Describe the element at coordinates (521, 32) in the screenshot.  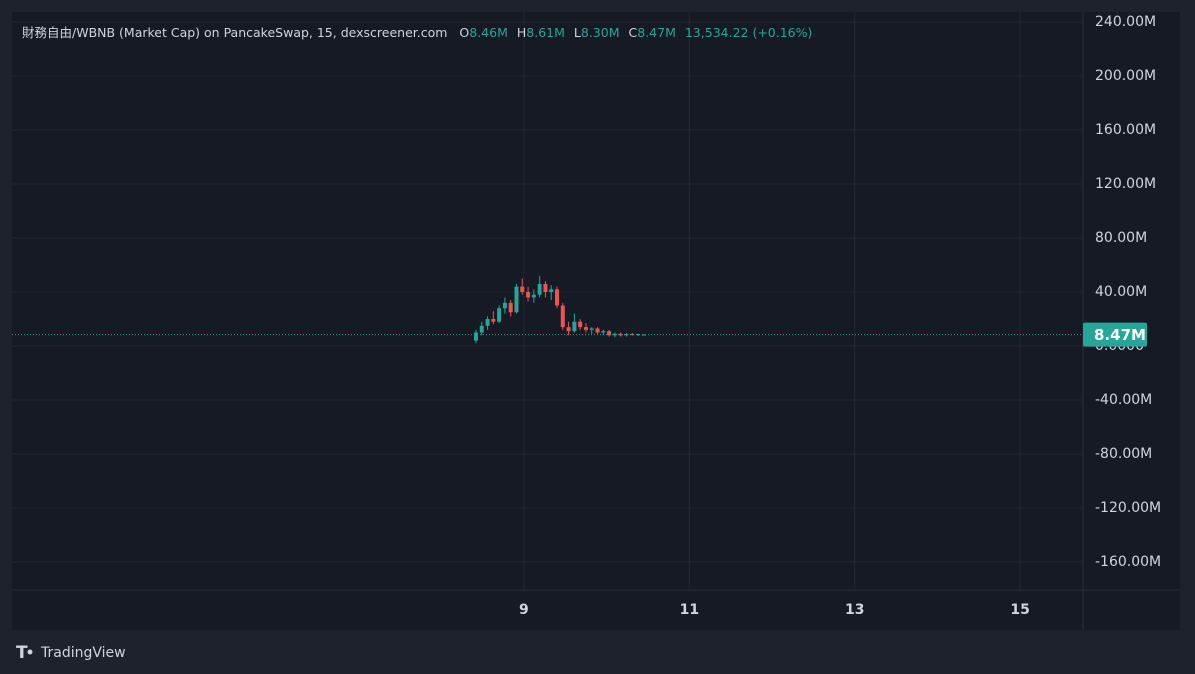
I see `ohlc-key: H` at that location.